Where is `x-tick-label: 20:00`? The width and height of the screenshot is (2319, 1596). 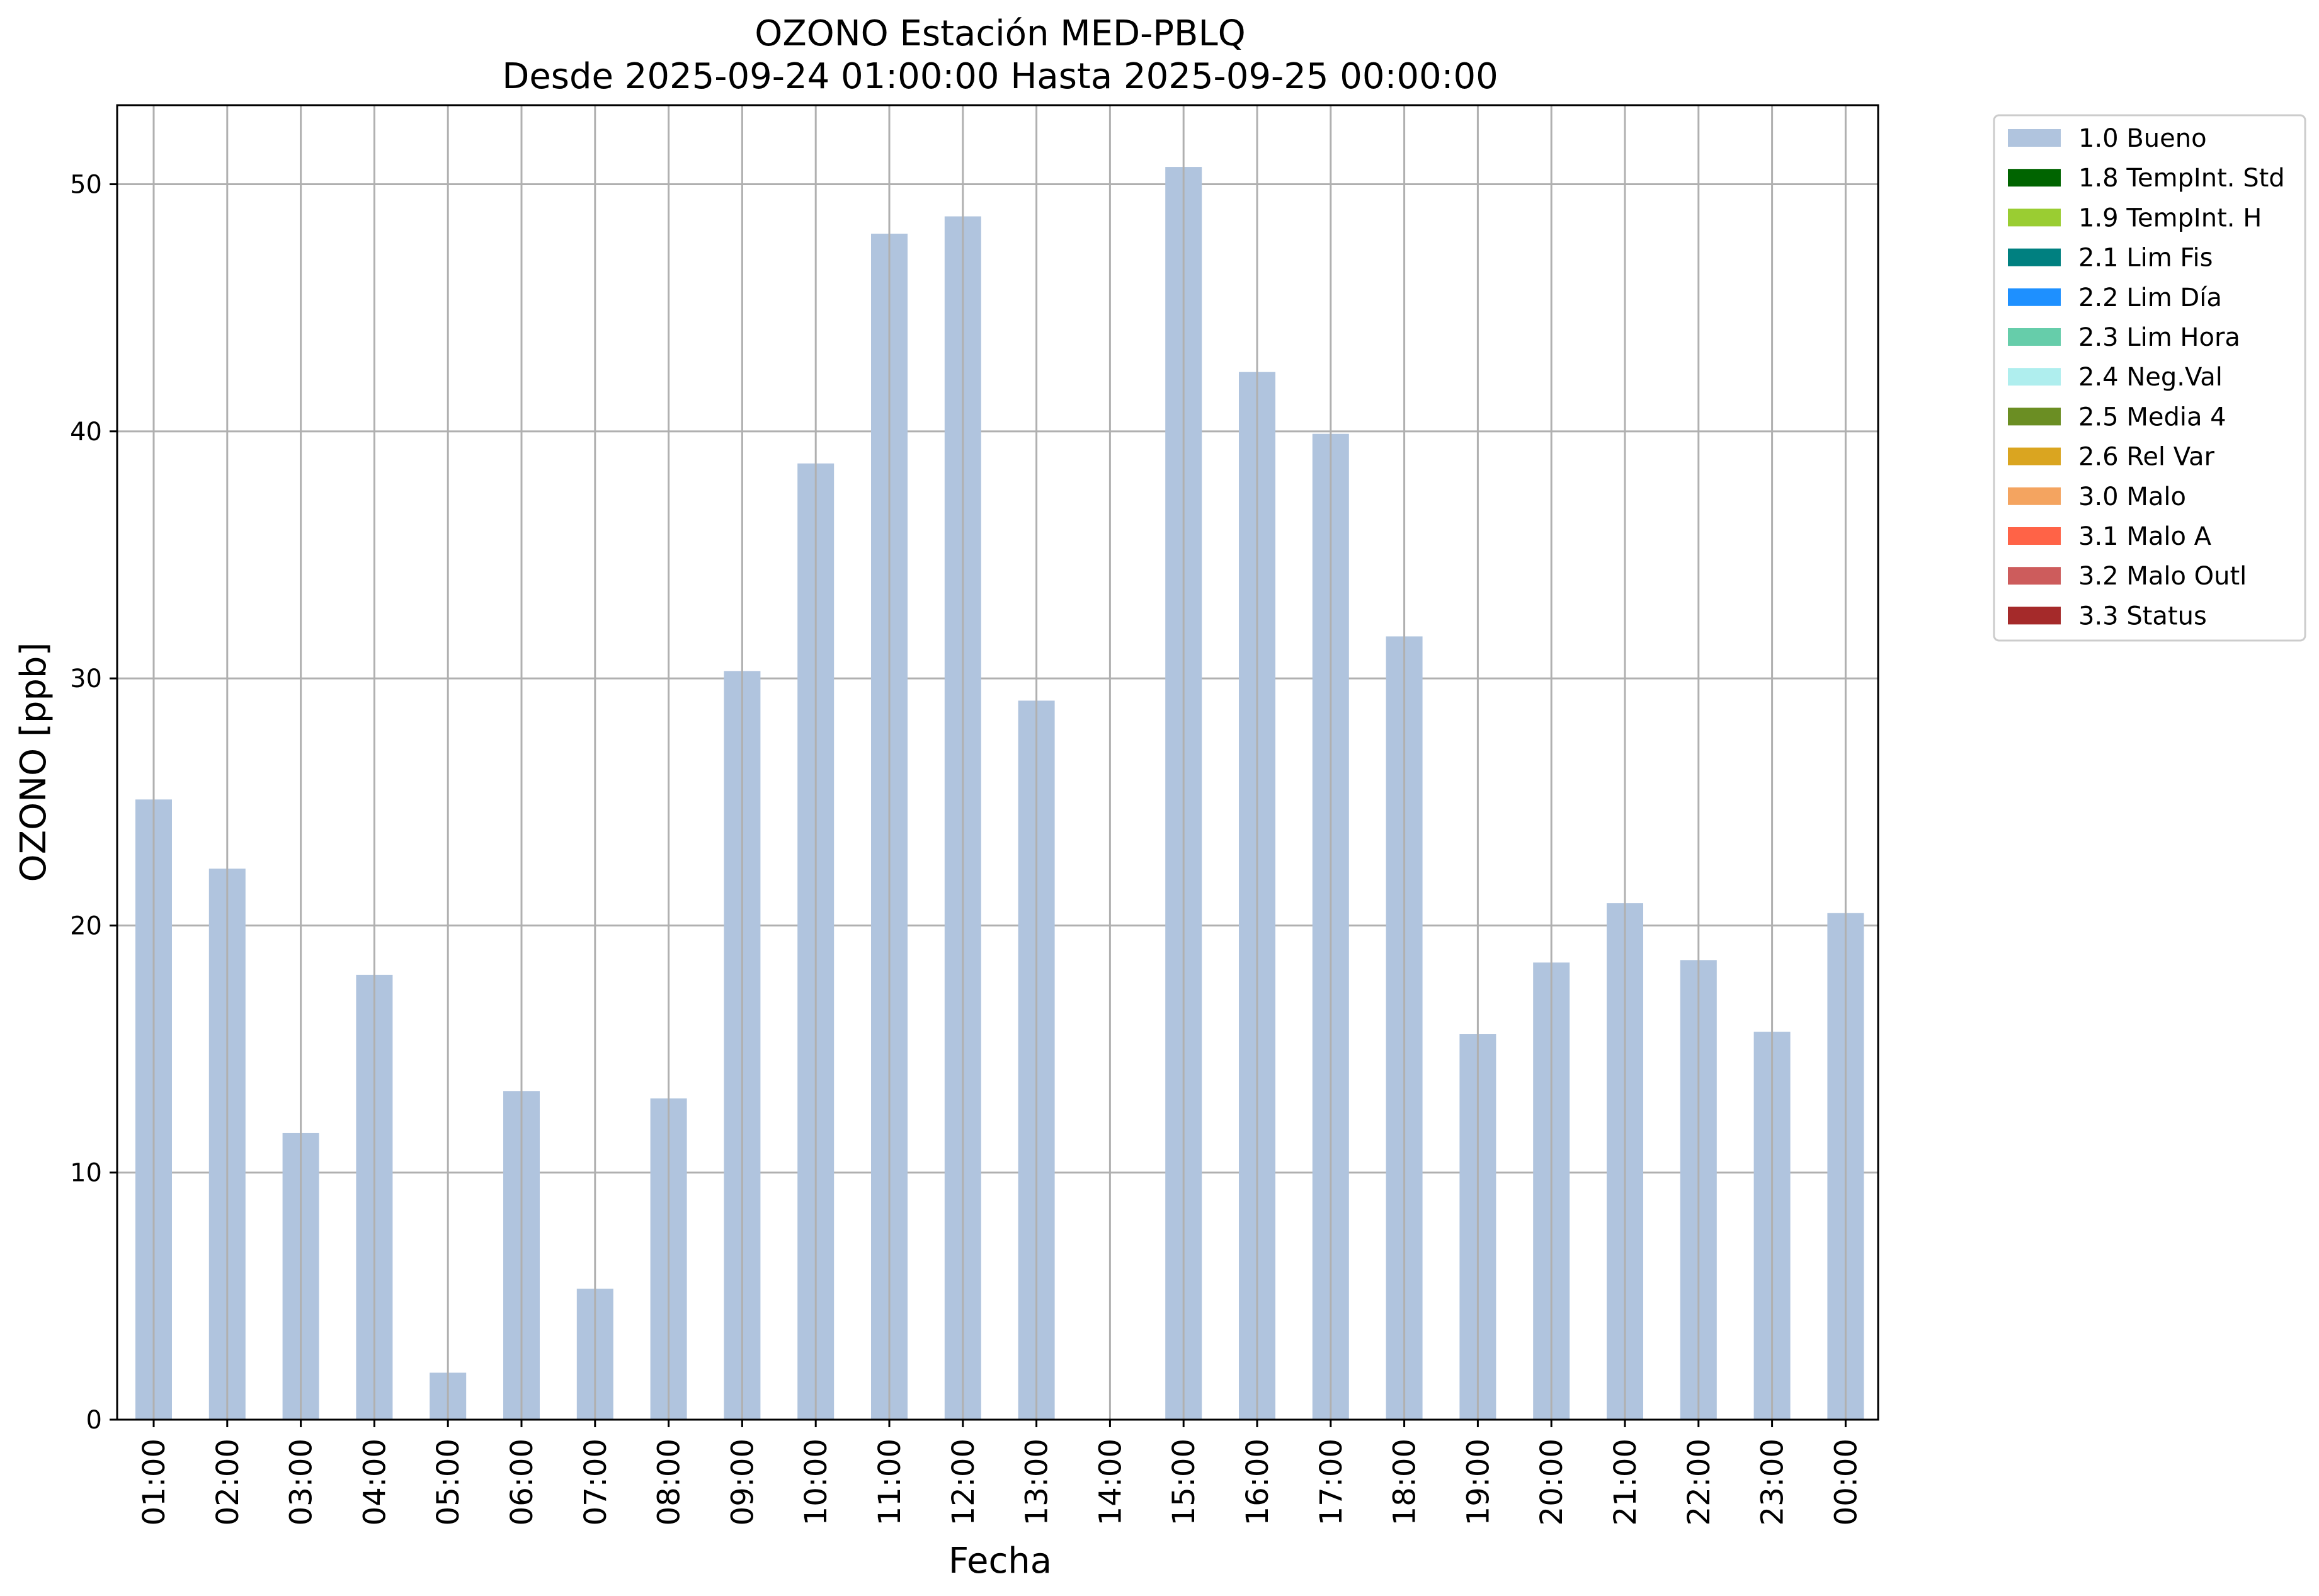 x-tick-label: 20:00 is located at coordinates (1552, 1482).